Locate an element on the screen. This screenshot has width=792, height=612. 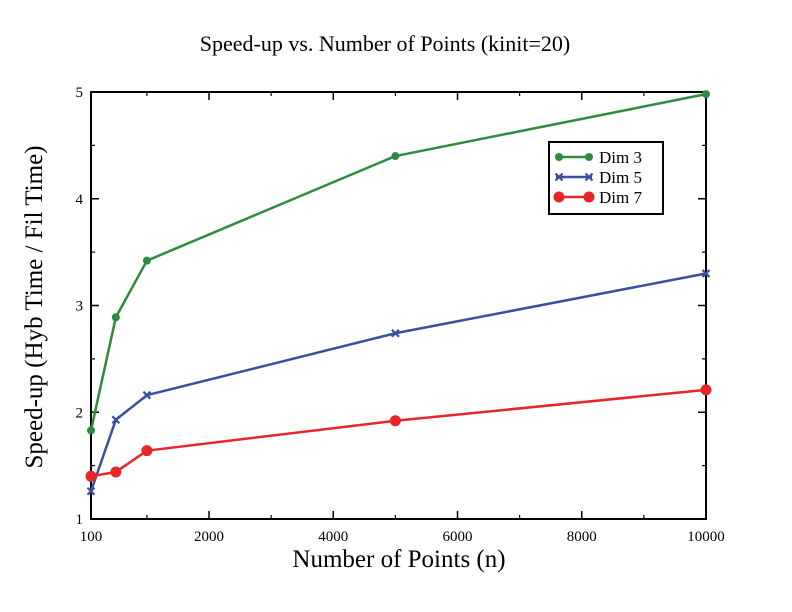
x-tick-label: 2000 is located at coordinates (209, 537).